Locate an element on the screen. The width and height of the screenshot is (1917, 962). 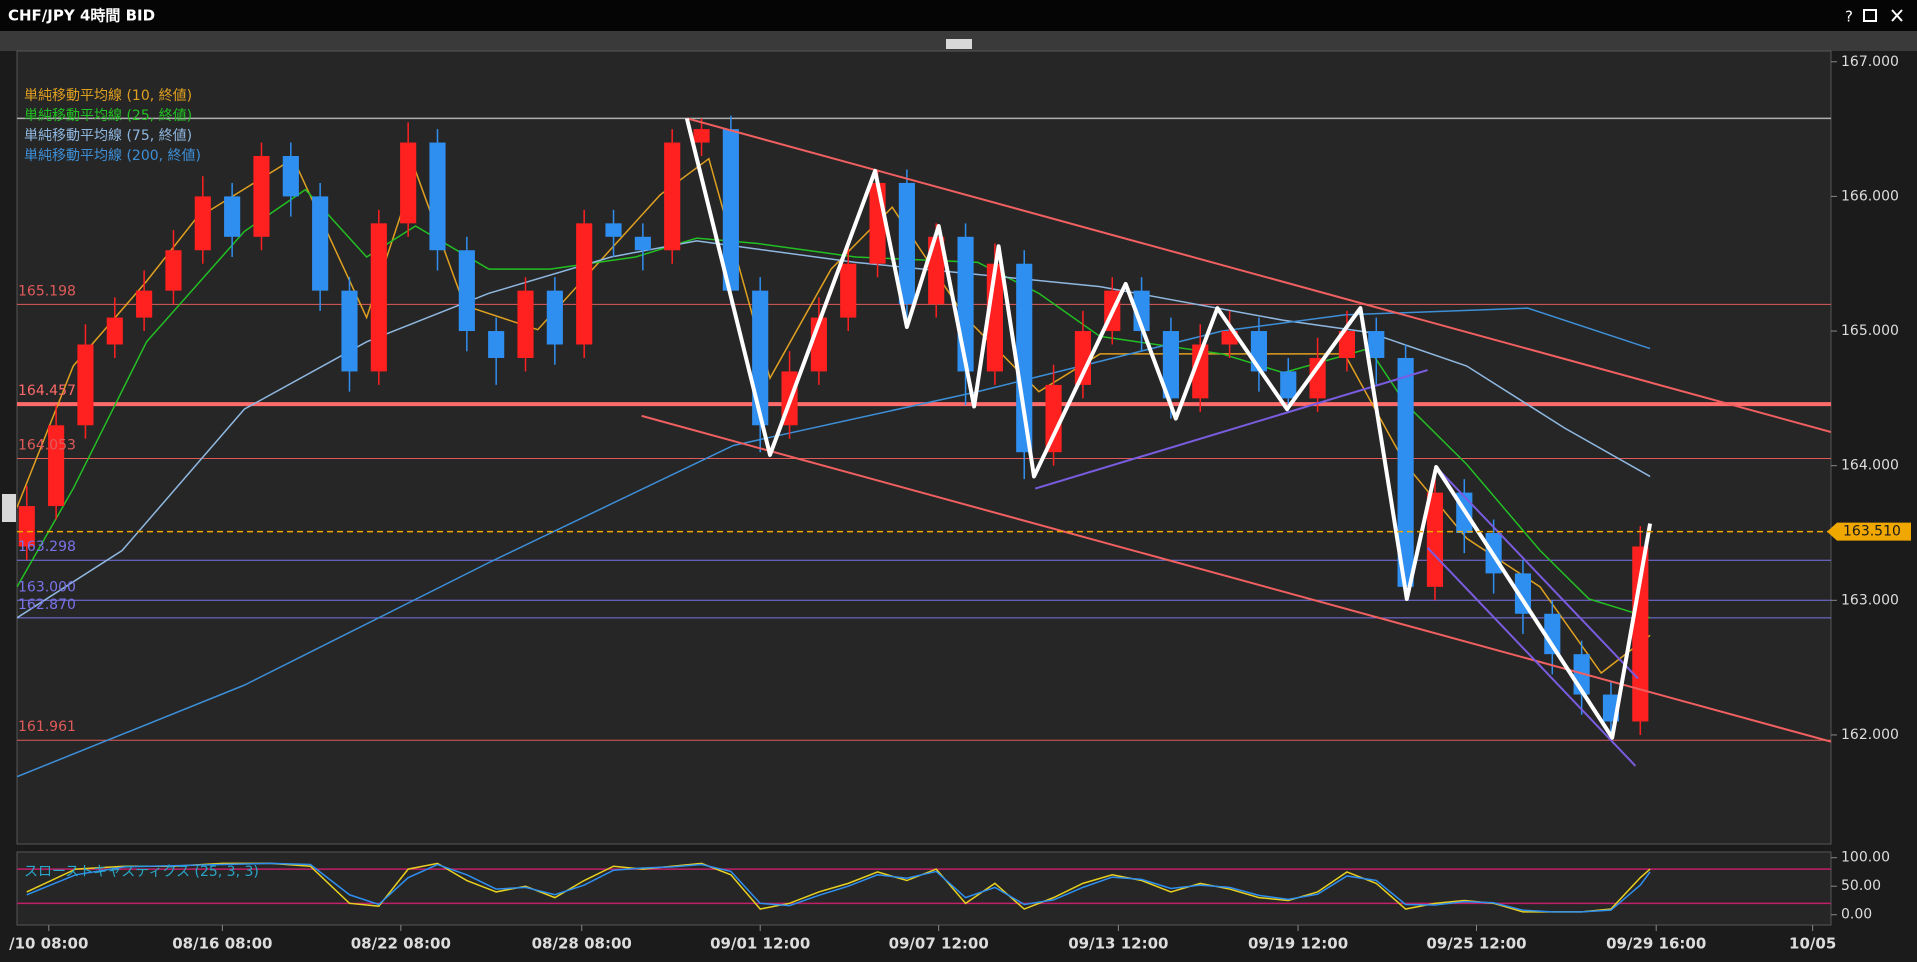
x-tick-label: 09/29 16:00 is located at coordinates (1656, 944).